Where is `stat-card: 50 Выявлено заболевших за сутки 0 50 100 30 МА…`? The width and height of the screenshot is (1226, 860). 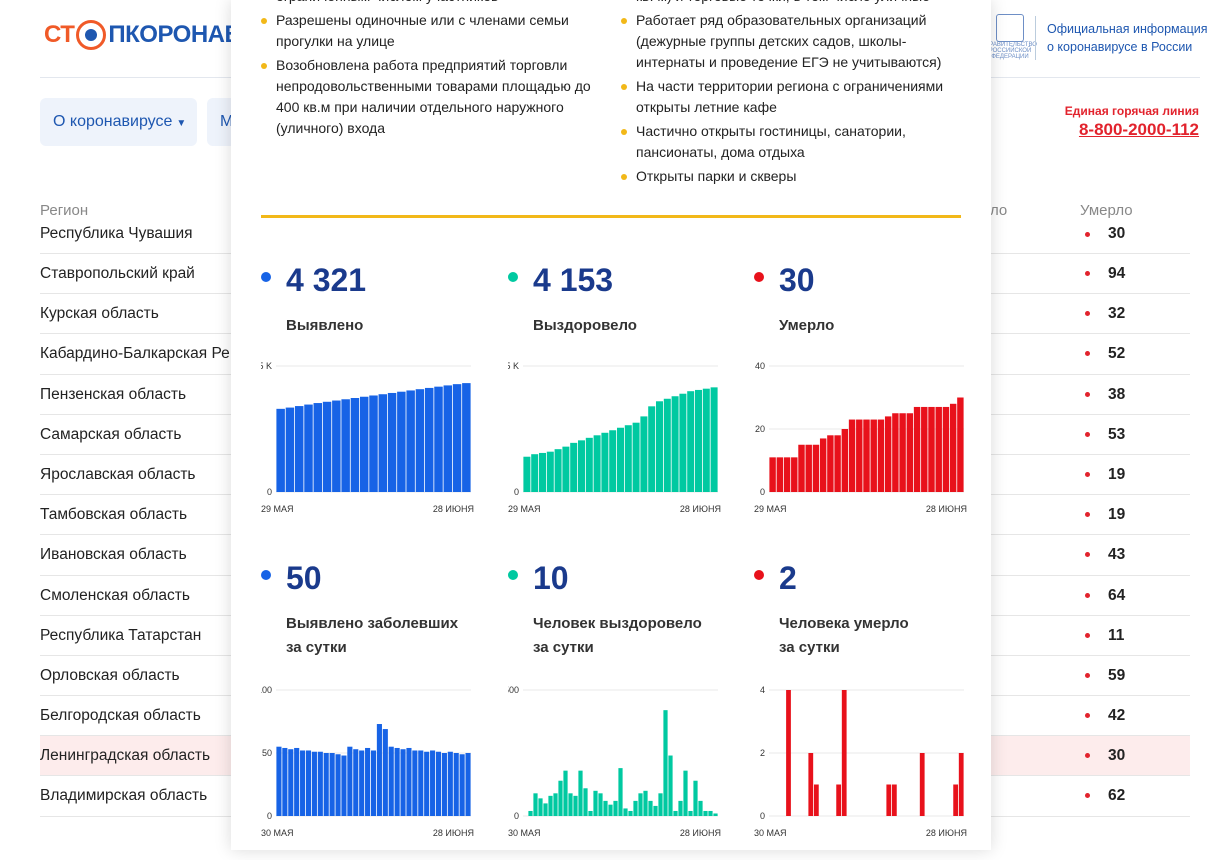 stat-card: 50 Выявлено заболевших за сутки 0 50 100 30 МА… is located at coordinates (373, 710).